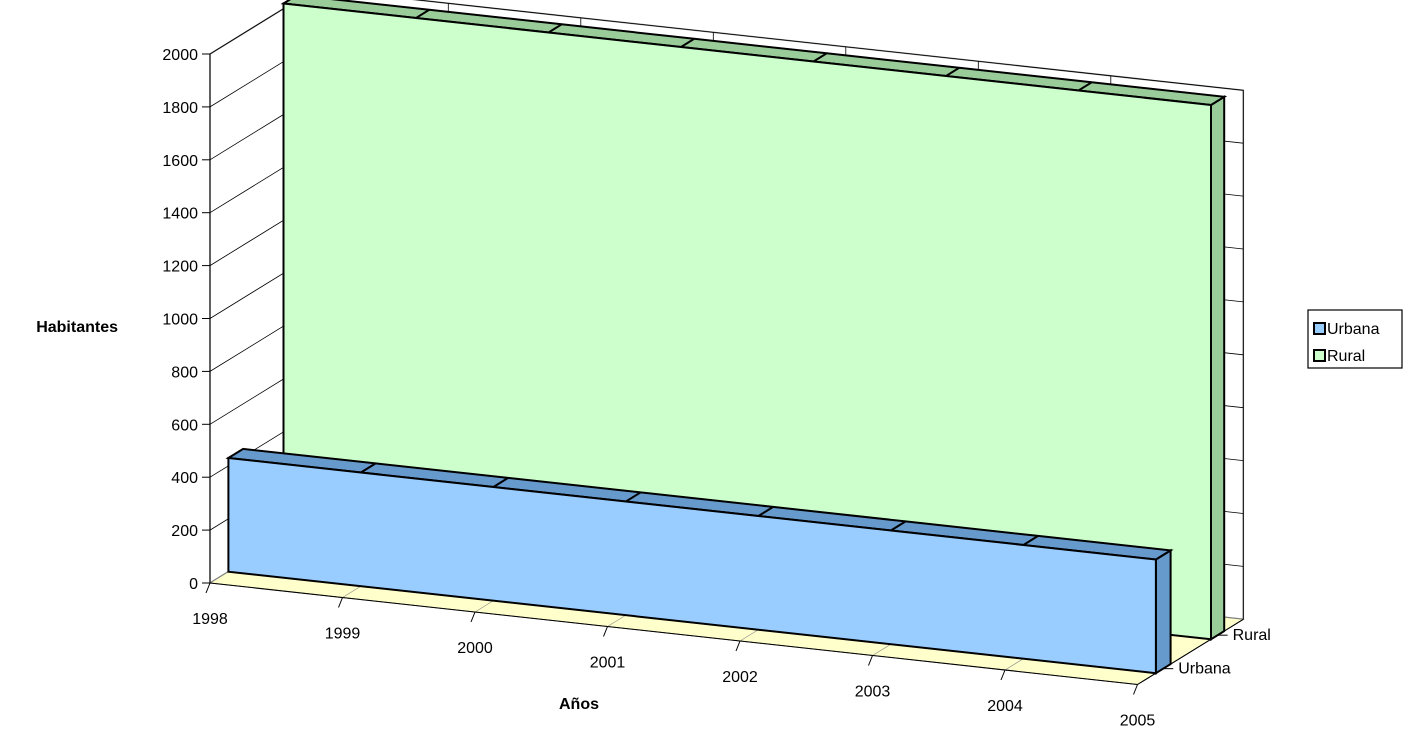 This screenshot has height=754, width=1403. Describe the element at coordinates (1355, 339) in the screenshot. I see `legend: Urbana Rural` at that location.